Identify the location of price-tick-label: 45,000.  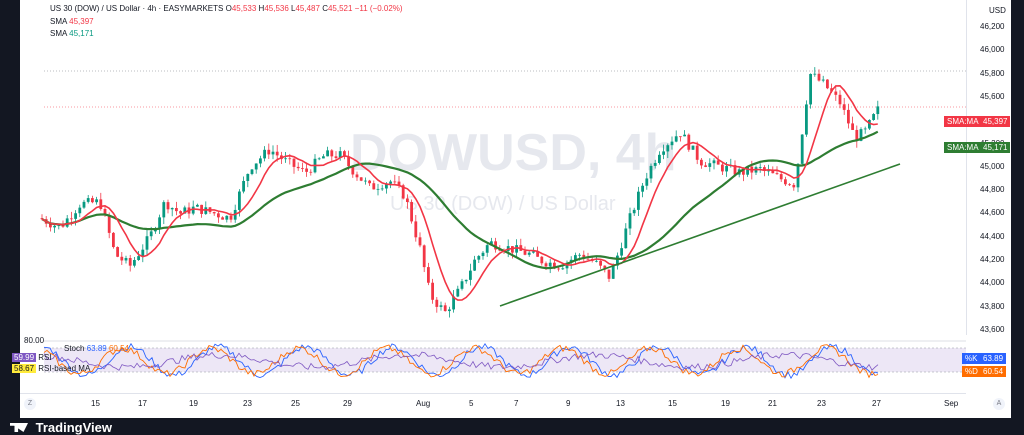
(992, 166).